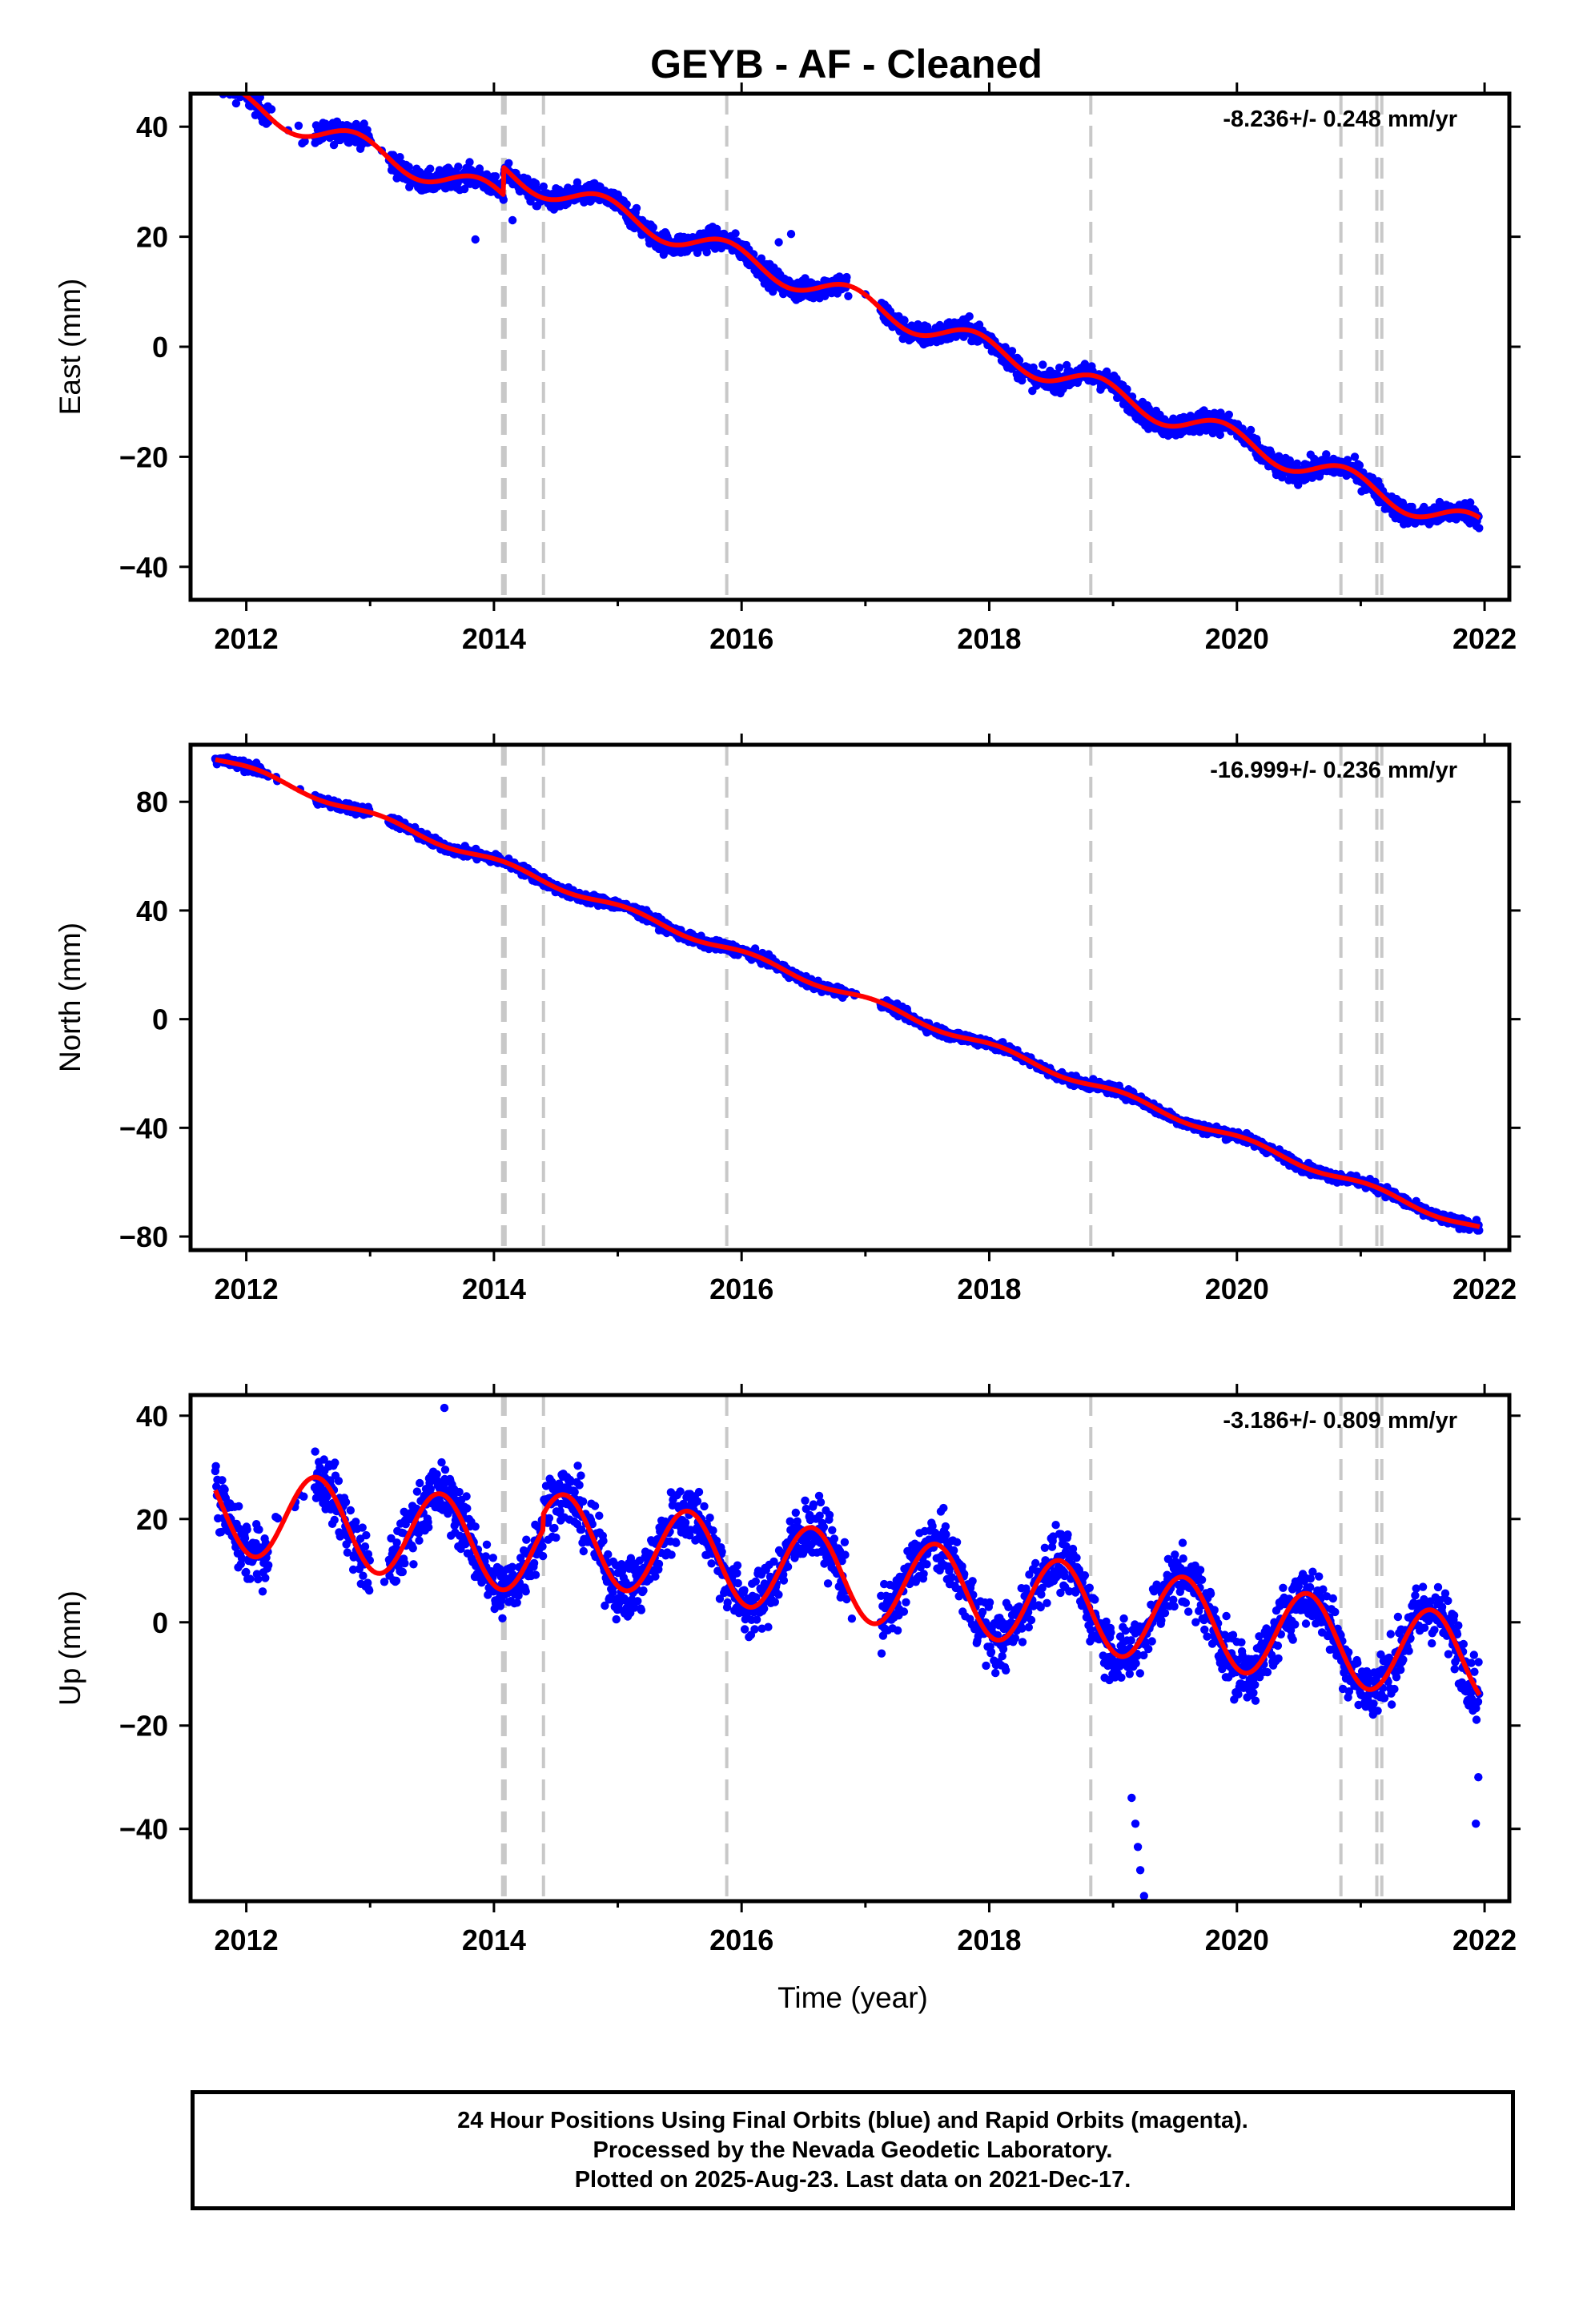 The image size is (1583, 2324). What do you see at coordinates (1340, 119) in the screenshot?
I see `east-rate-label: -8.236+/- 0.248 mm/yr` at bounding box center [1340, 119].